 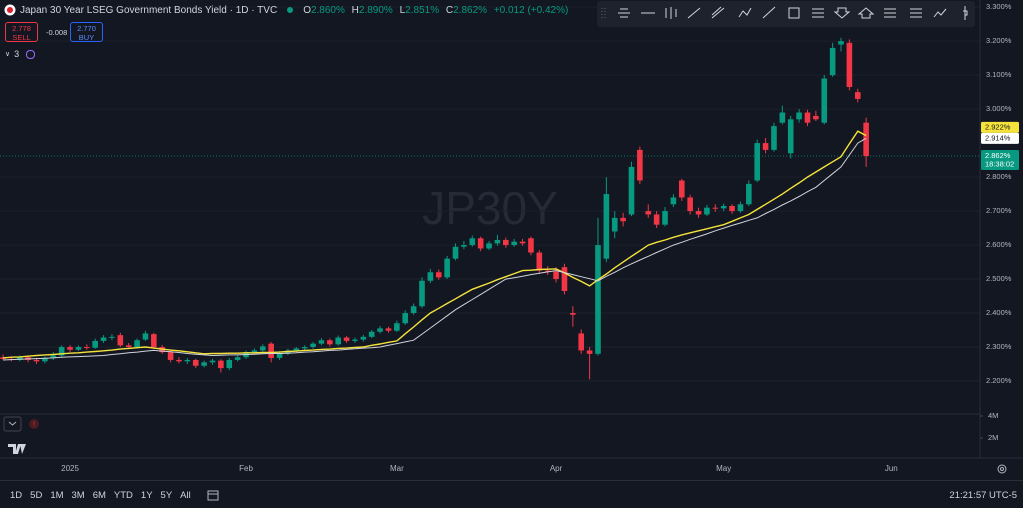 What do you see at coordinates (99, 495) in the screenshot?
I see `range-button: 6M` at bounding box center [99, 495].